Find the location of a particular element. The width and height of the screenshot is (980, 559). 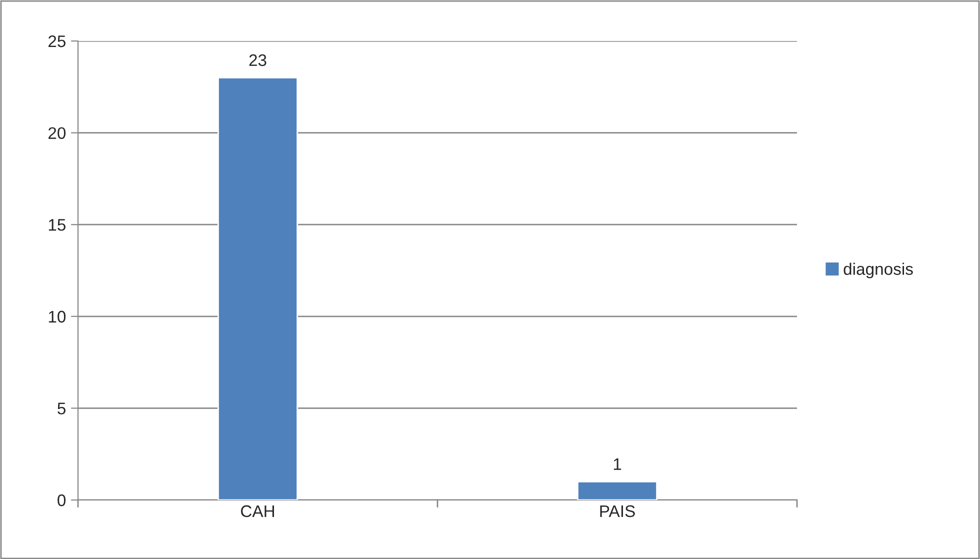

y-tick-label: 15 is located at coordinates (57, 225).